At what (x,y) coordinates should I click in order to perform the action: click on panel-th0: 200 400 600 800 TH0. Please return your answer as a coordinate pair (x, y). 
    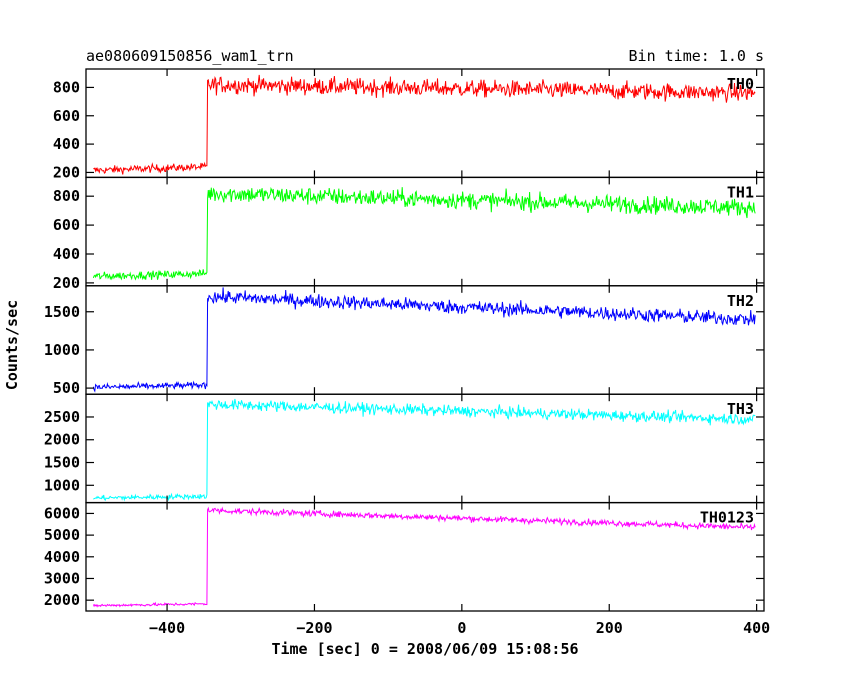
    Looking at the image, I should click on (409, 124).